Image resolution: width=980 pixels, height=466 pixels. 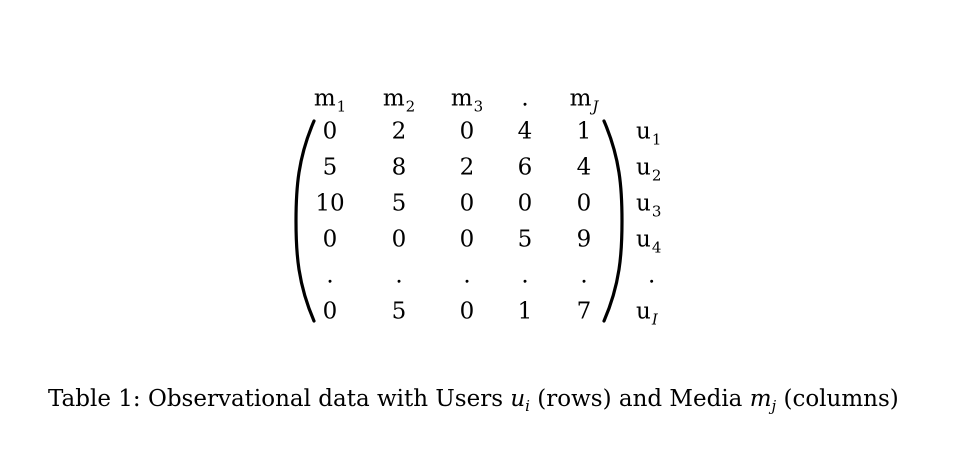 What do you see at coordinates (656, 139) in the screenshot?
I see `row-label-sub: 1` at bounding box center [656, 139].